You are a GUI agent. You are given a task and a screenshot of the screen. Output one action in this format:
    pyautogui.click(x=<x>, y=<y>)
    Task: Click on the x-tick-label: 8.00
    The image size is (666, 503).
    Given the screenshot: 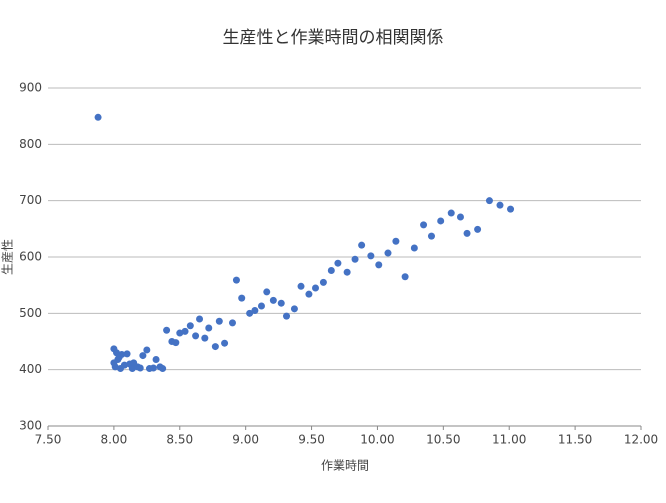 What is the action you would take?
    pyautogui.click(x=114, y=440)
    